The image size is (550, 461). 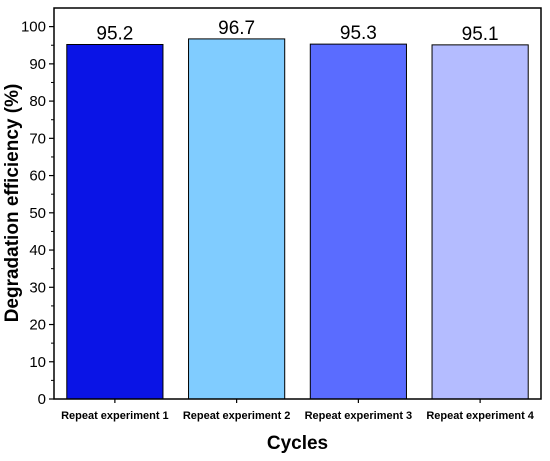 I want to click on data-label-4: 95.1, so click(x=480, y=34).